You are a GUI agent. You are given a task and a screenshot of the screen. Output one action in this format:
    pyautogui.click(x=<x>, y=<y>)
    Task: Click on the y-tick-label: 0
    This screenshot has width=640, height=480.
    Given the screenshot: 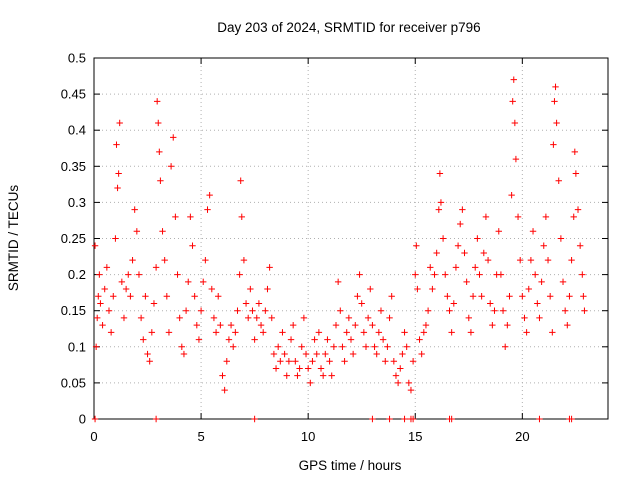 What is the action you would take?
    pyautogui.click(x=82, y=419)
    